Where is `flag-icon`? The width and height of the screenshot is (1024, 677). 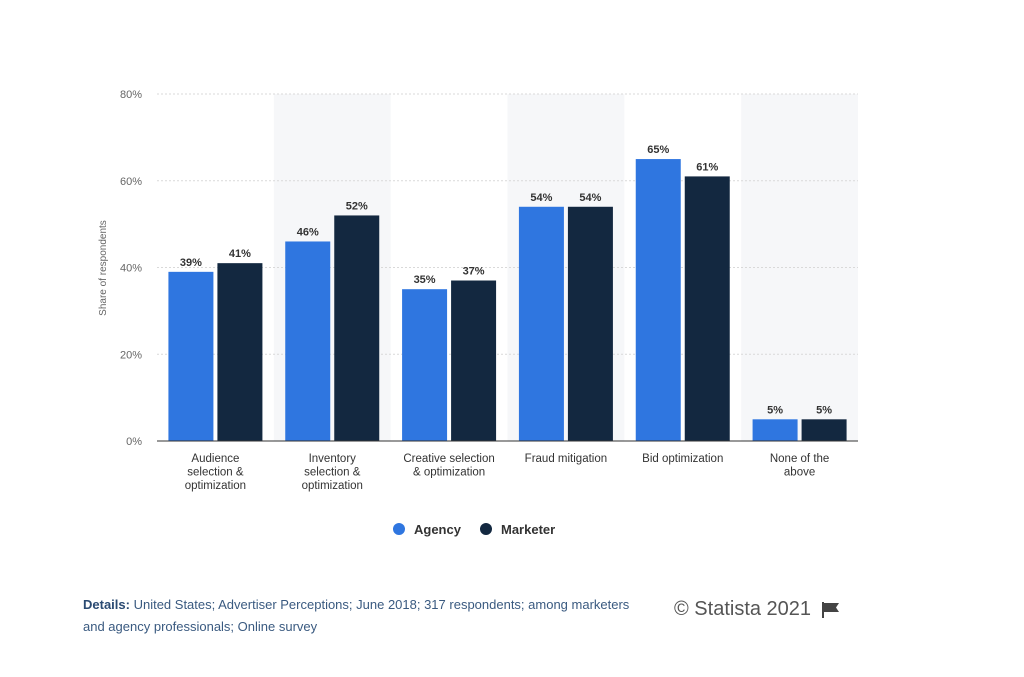 flag-icon is located at coordinates (831, 610).